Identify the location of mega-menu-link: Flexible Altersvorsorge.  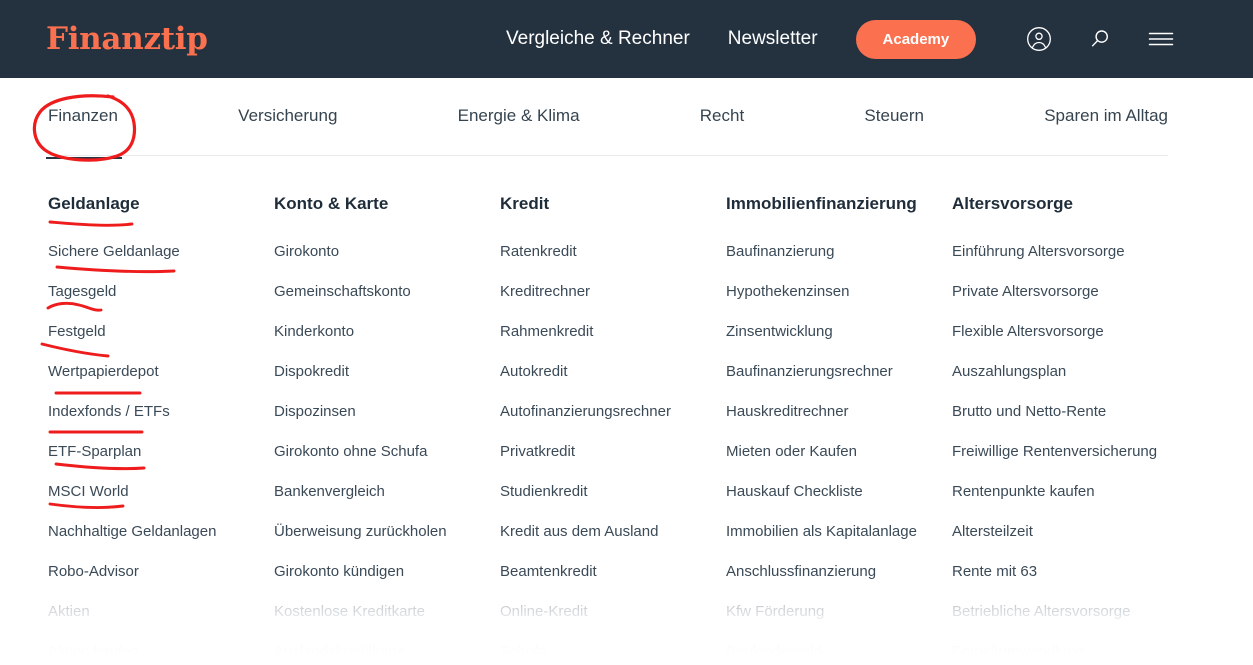
(1028, 331).